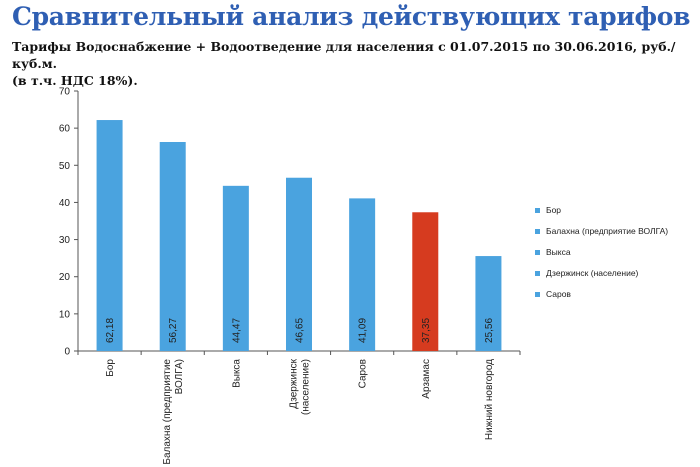 The image size is (700, 467). I want to click on legend-item: Дзержинск (население), so click(615, 273).